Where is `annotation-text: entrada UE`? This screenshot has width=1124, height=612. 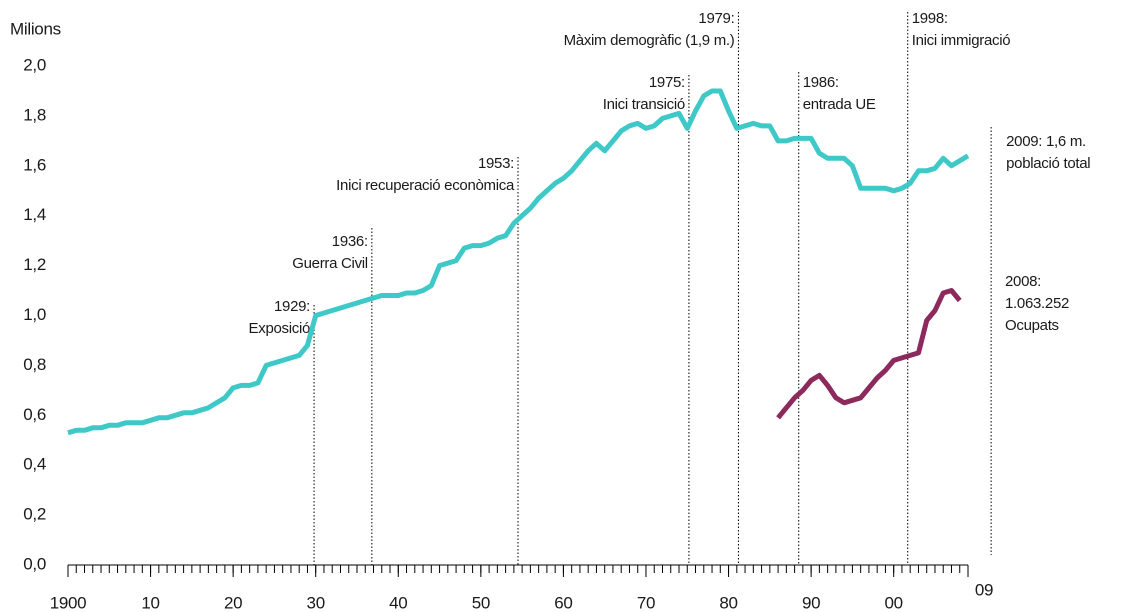
annotation-text: entrada UE is located at coordinates (839, 104).